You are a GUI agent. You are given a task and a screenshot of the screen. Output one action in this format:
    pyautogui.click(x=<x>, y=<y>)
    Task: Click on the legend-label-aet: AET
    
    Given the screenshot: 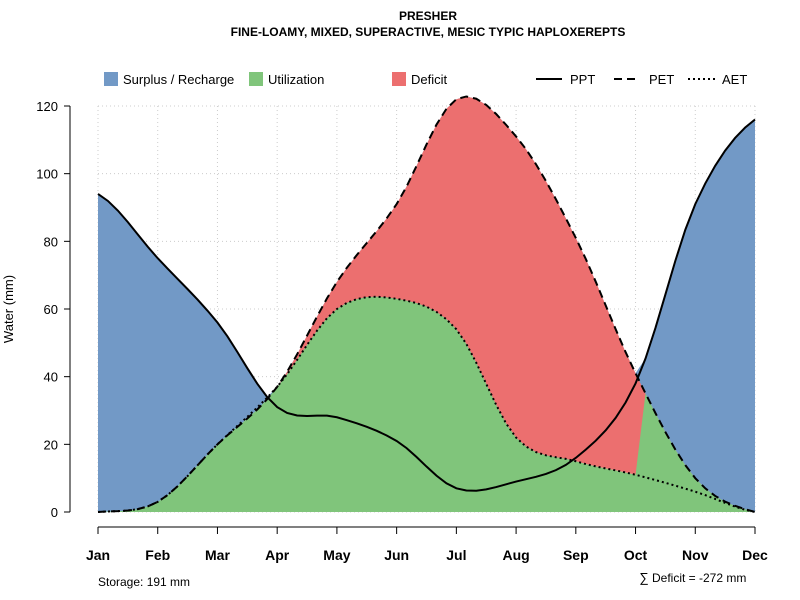 What is the action you would take?
    pyautogui.click(x=734, y=79)
    